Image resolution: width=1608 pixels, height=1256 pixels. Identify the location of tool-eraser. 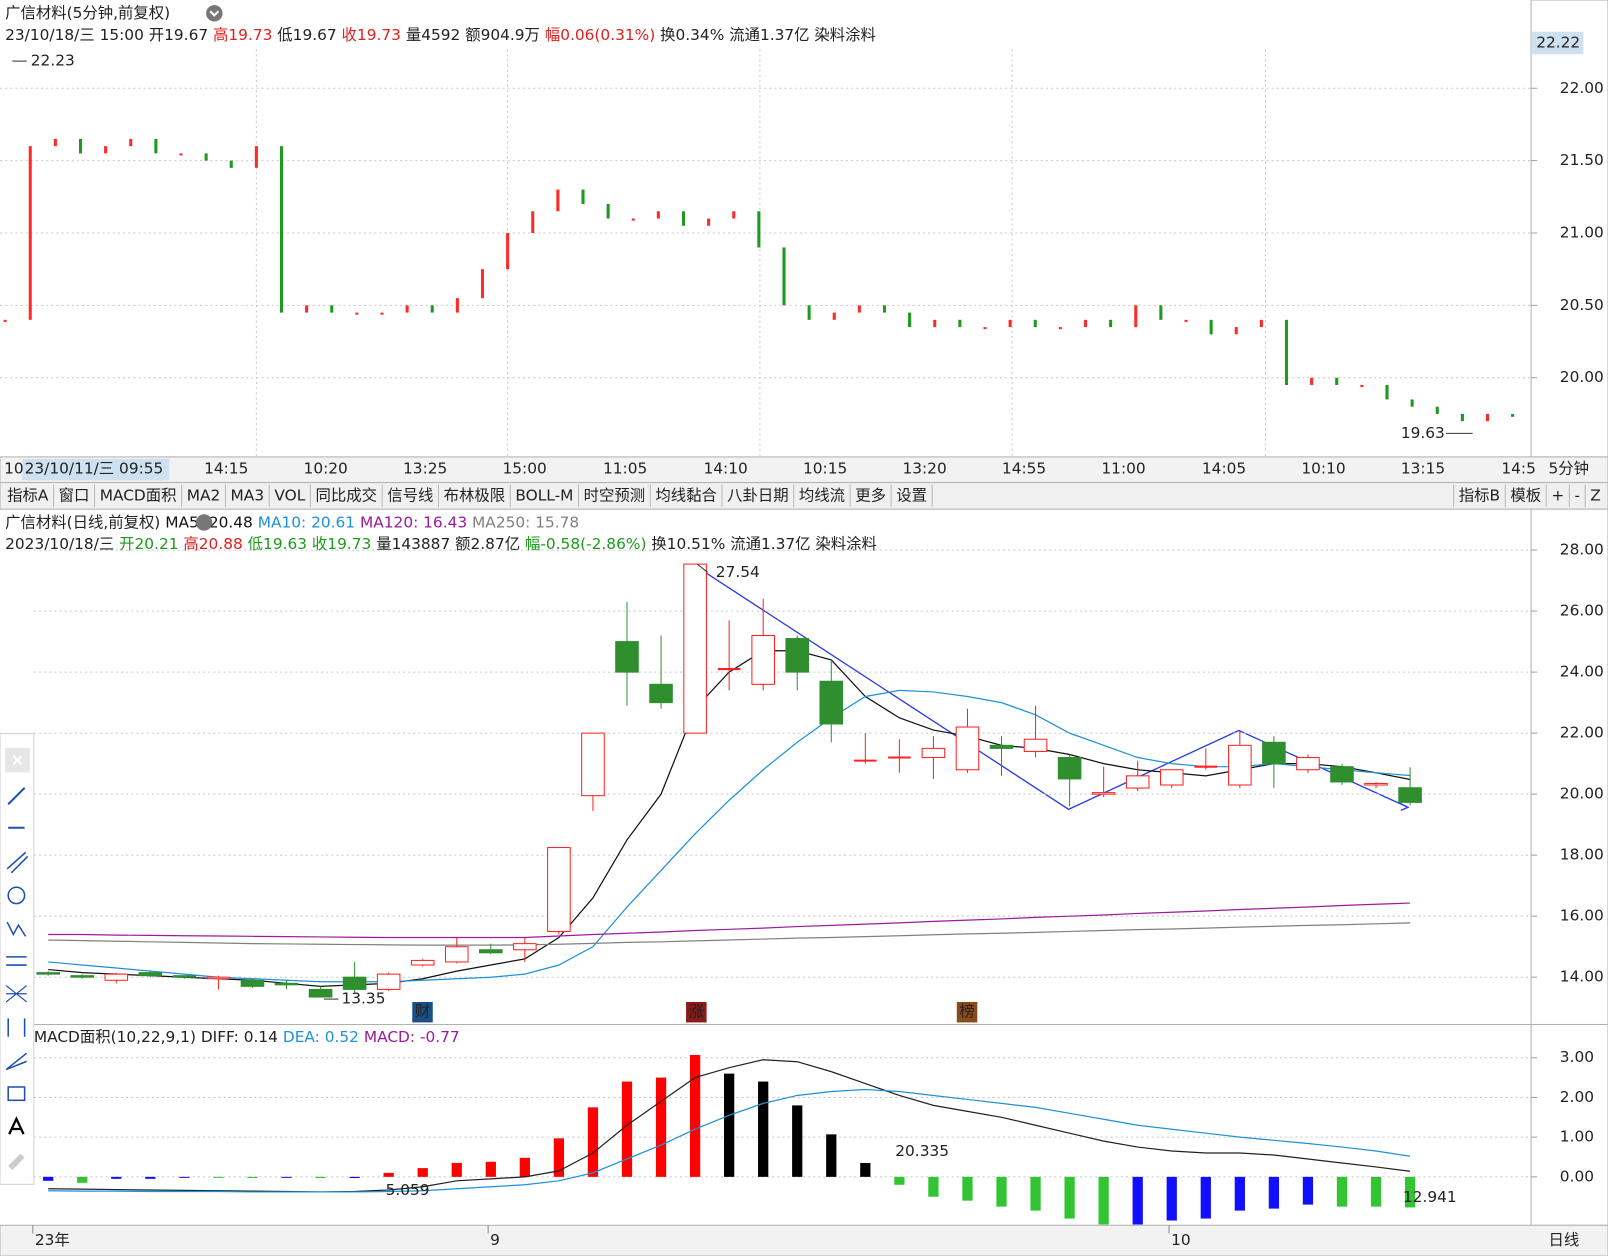
(16, 1161).